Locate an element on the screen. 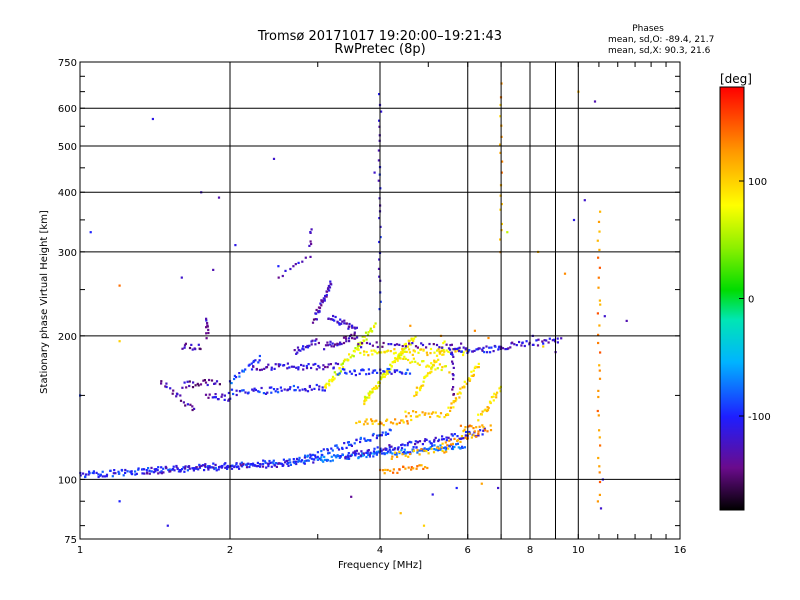 The image size is (800, 600). y-axis-label: Stationary phase Virtual Height [km] is located at coordinates (44, 302).